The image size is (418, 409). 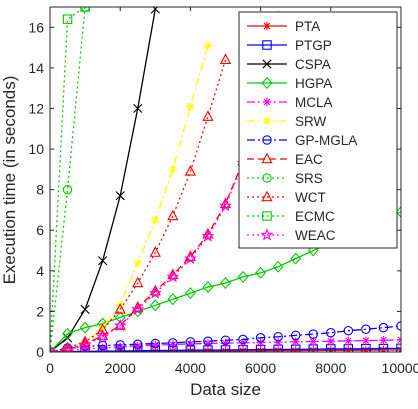 What do you see at coordinates (225, 349) in the screenshot?
I see `series-line-ptgp` at bounding box center [225, 349].